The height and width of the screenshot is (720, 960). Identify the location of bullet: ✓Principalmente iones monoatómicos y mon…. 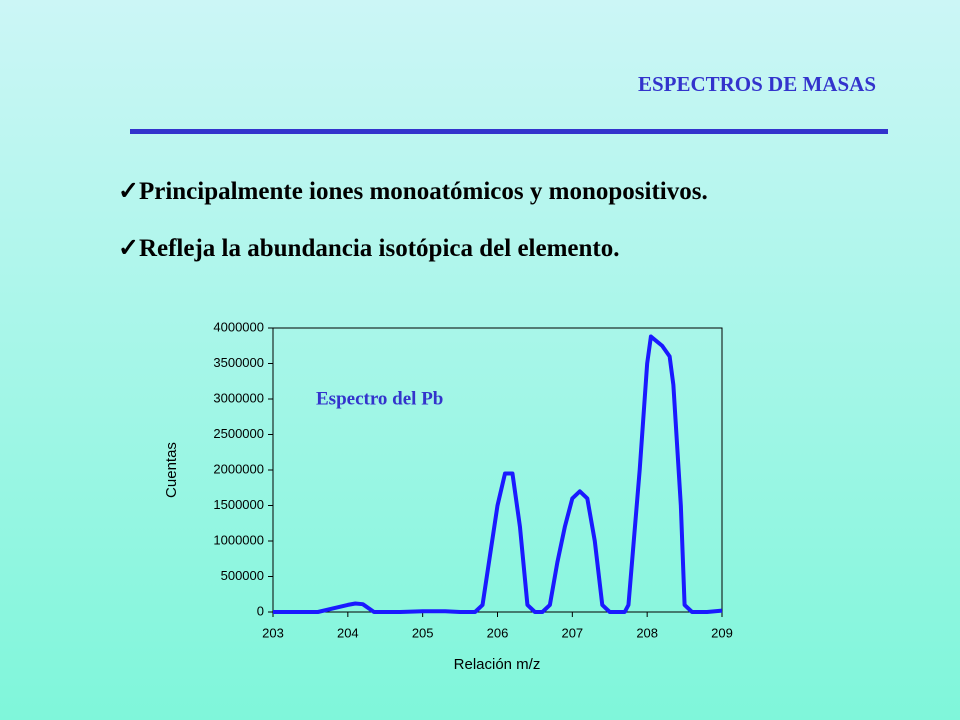
(413, 191).